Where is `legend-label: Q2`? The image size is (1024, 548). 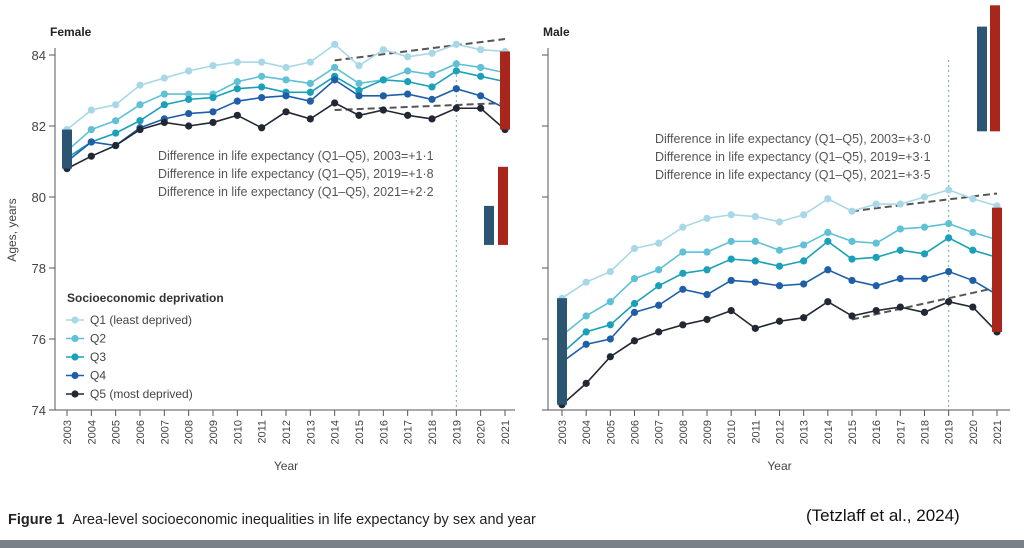 legend-label: Q2 is located at coordinates (98, 339).